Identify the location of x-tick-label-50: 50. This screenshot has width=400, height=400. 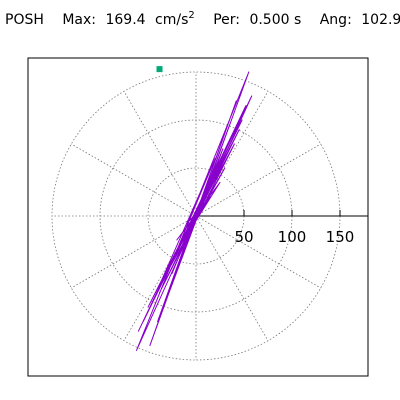
(243, 237).